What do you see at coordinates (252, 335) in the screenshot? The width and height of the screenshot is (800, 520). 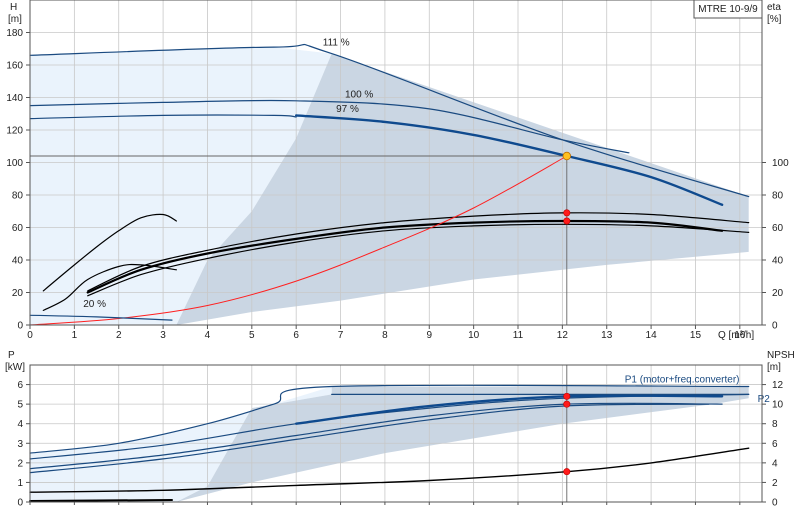 I see `x-tick-label: 5` at bounding box center [252, 335].